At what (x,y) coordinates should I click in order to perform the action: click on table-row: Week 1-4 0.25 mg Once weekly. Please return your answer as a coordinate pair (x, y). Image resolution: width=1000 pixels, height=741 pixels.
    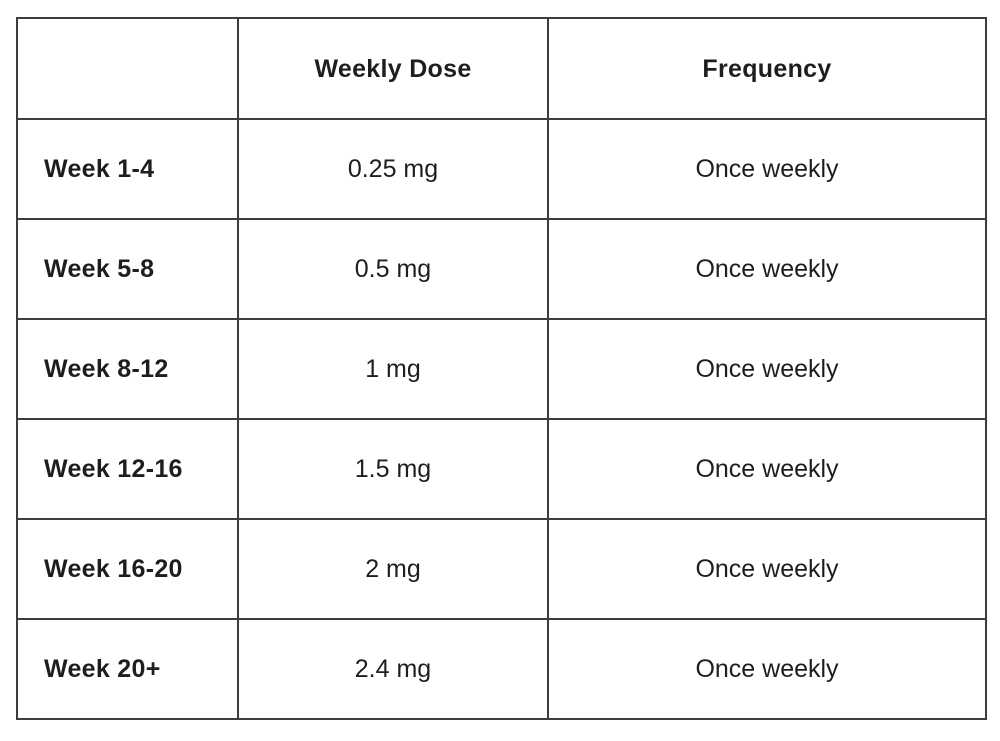
    Looking at the image, I should click on (501, 169).